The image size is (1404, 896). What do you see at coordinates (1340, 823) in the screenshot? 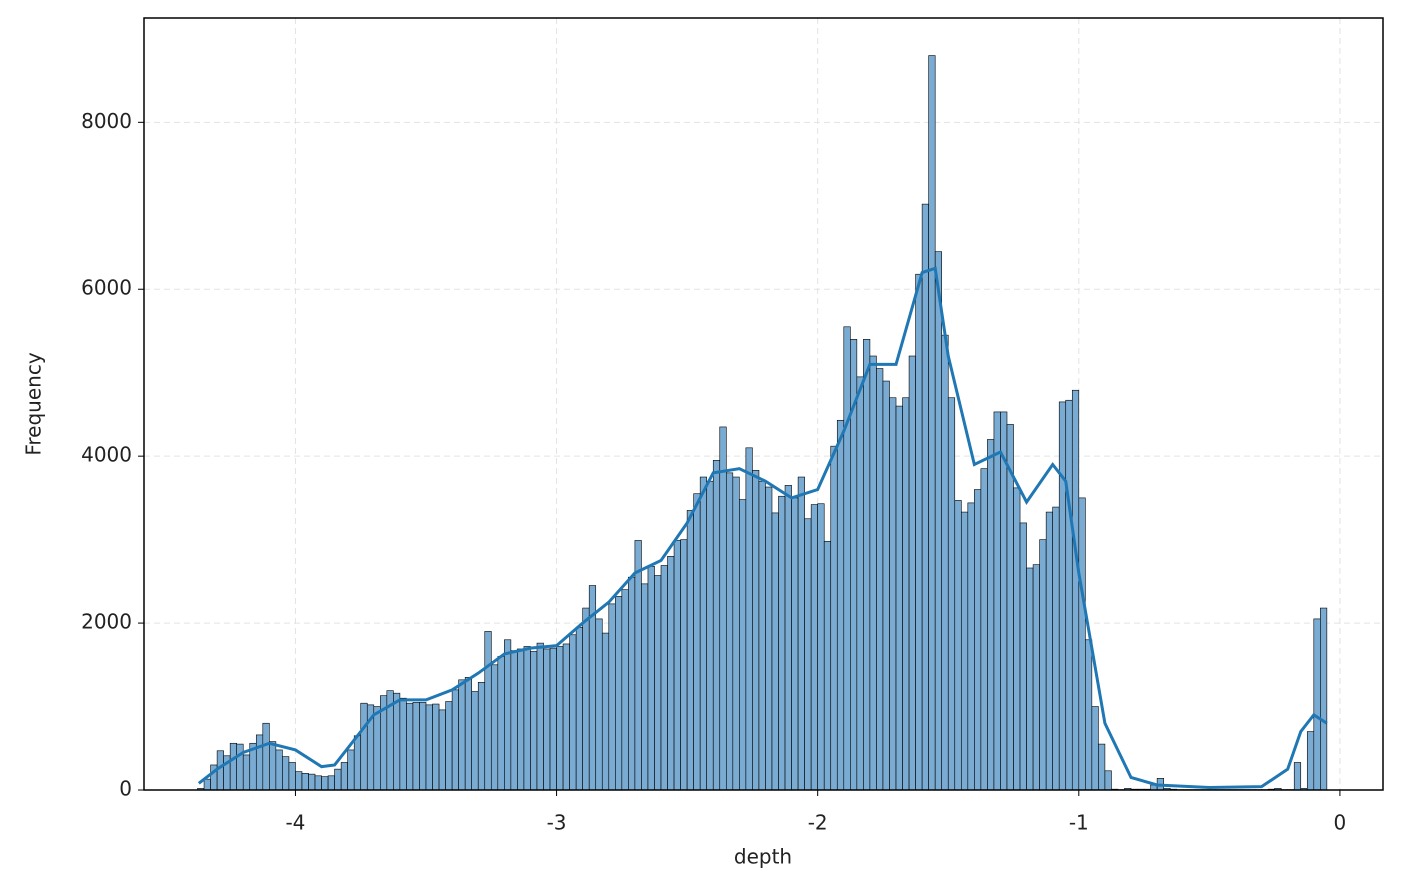
I see `x-tick-label: 0` at bounding box center [1340, 823].